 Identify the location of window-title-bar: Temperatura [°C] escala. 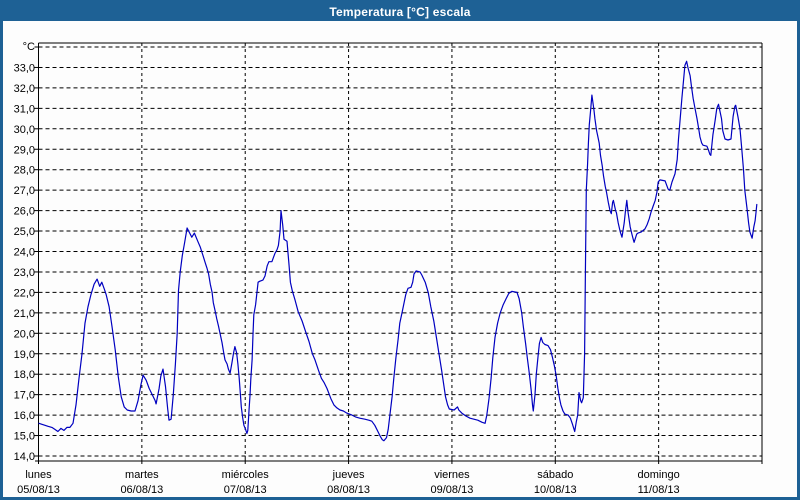
(400, 12).